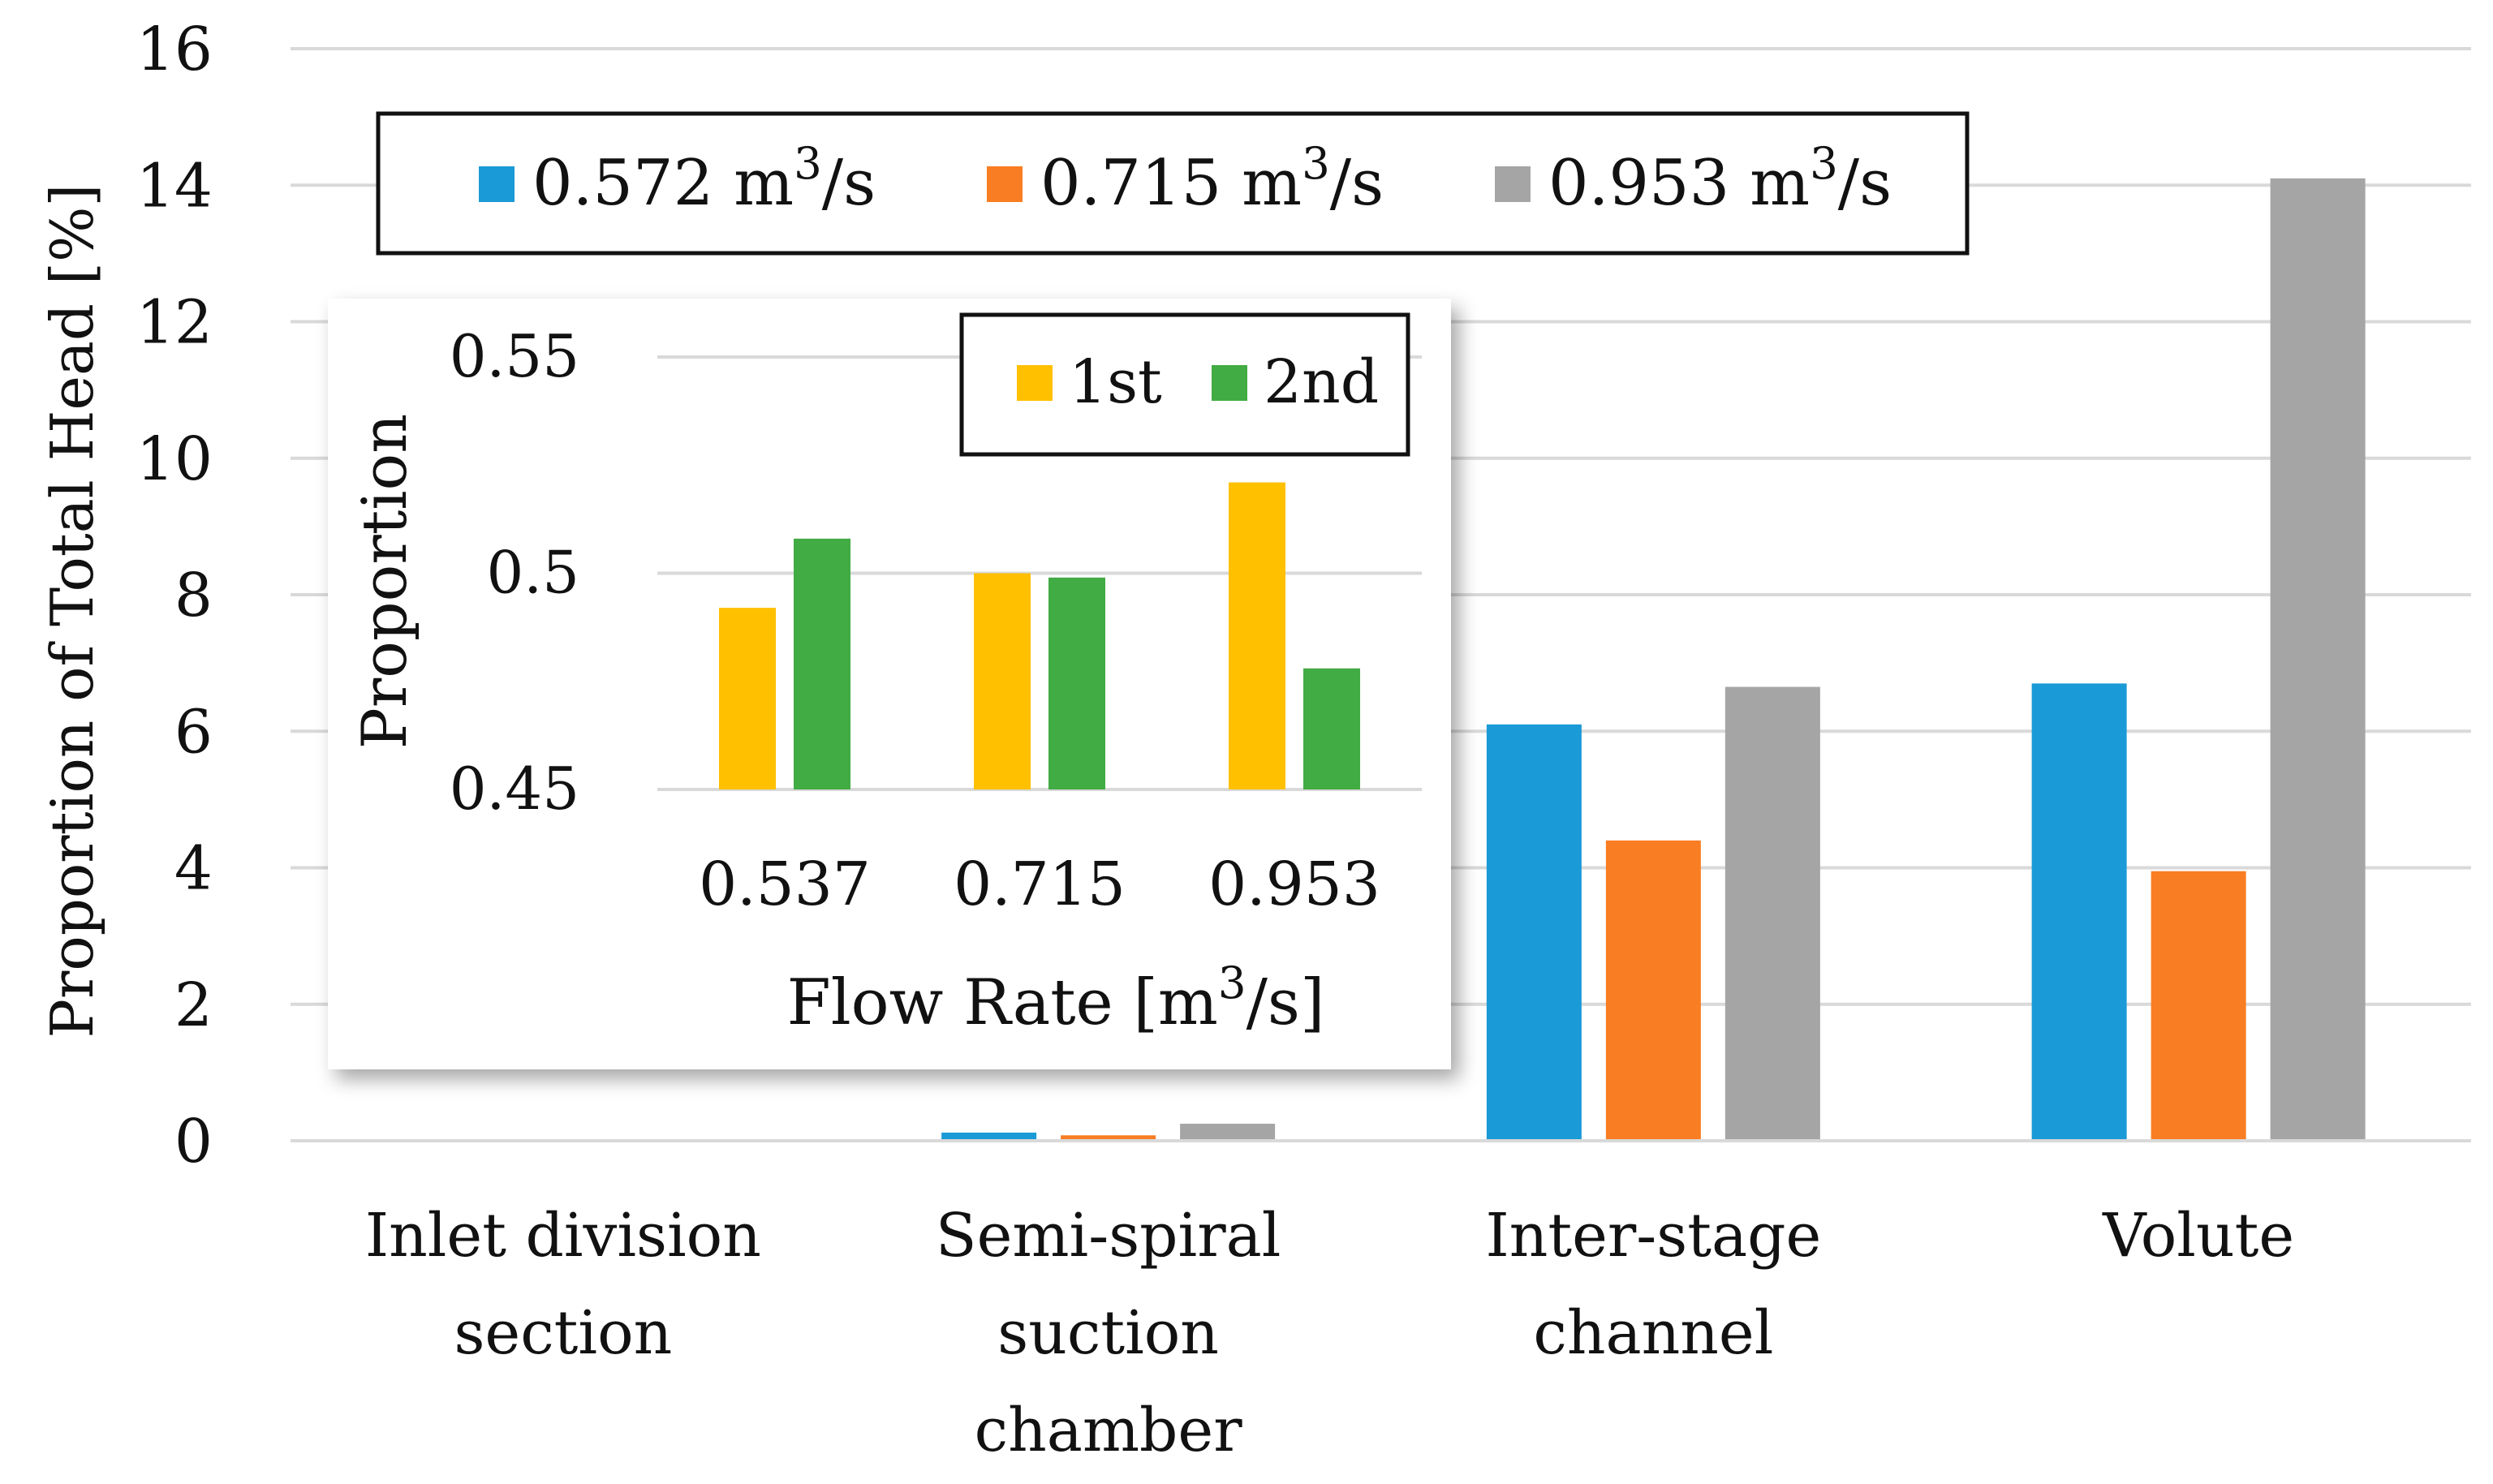 Image resolution: width=2493 pixels, height=1484 pixels. I want to click on main-legend: 0.572 m3/s 0.715 m3/s 0.953 m3/s, so click(1173, 183).